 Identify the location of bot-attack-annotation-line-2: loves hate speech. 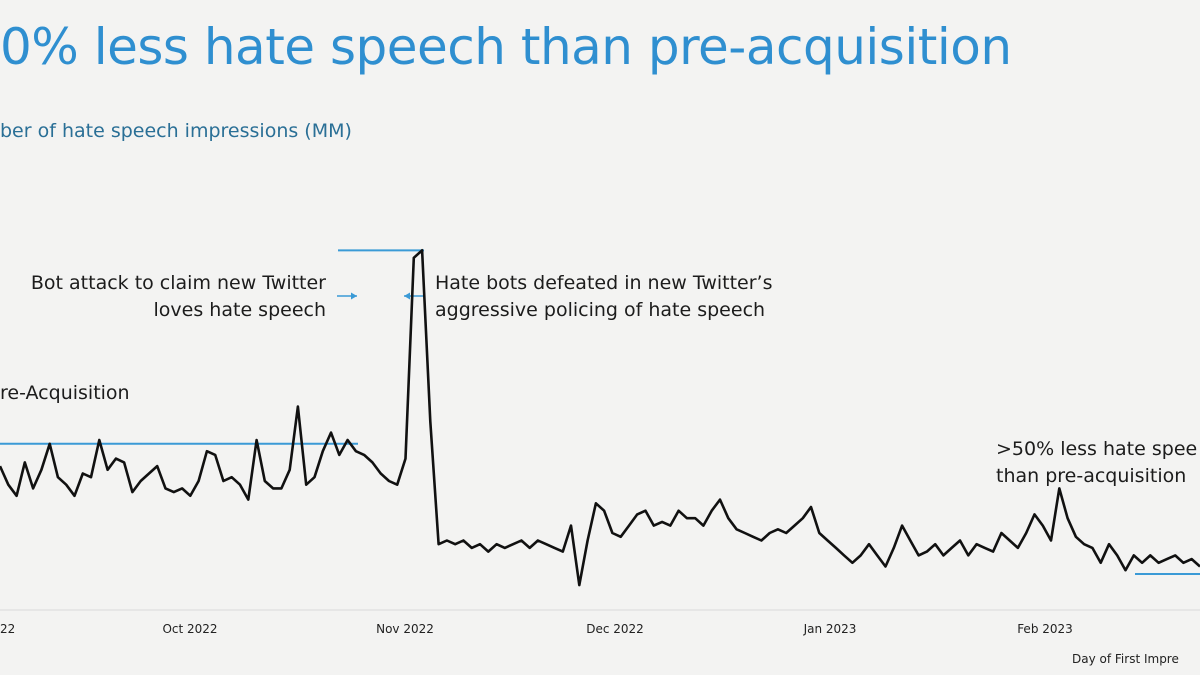
(240, 310).